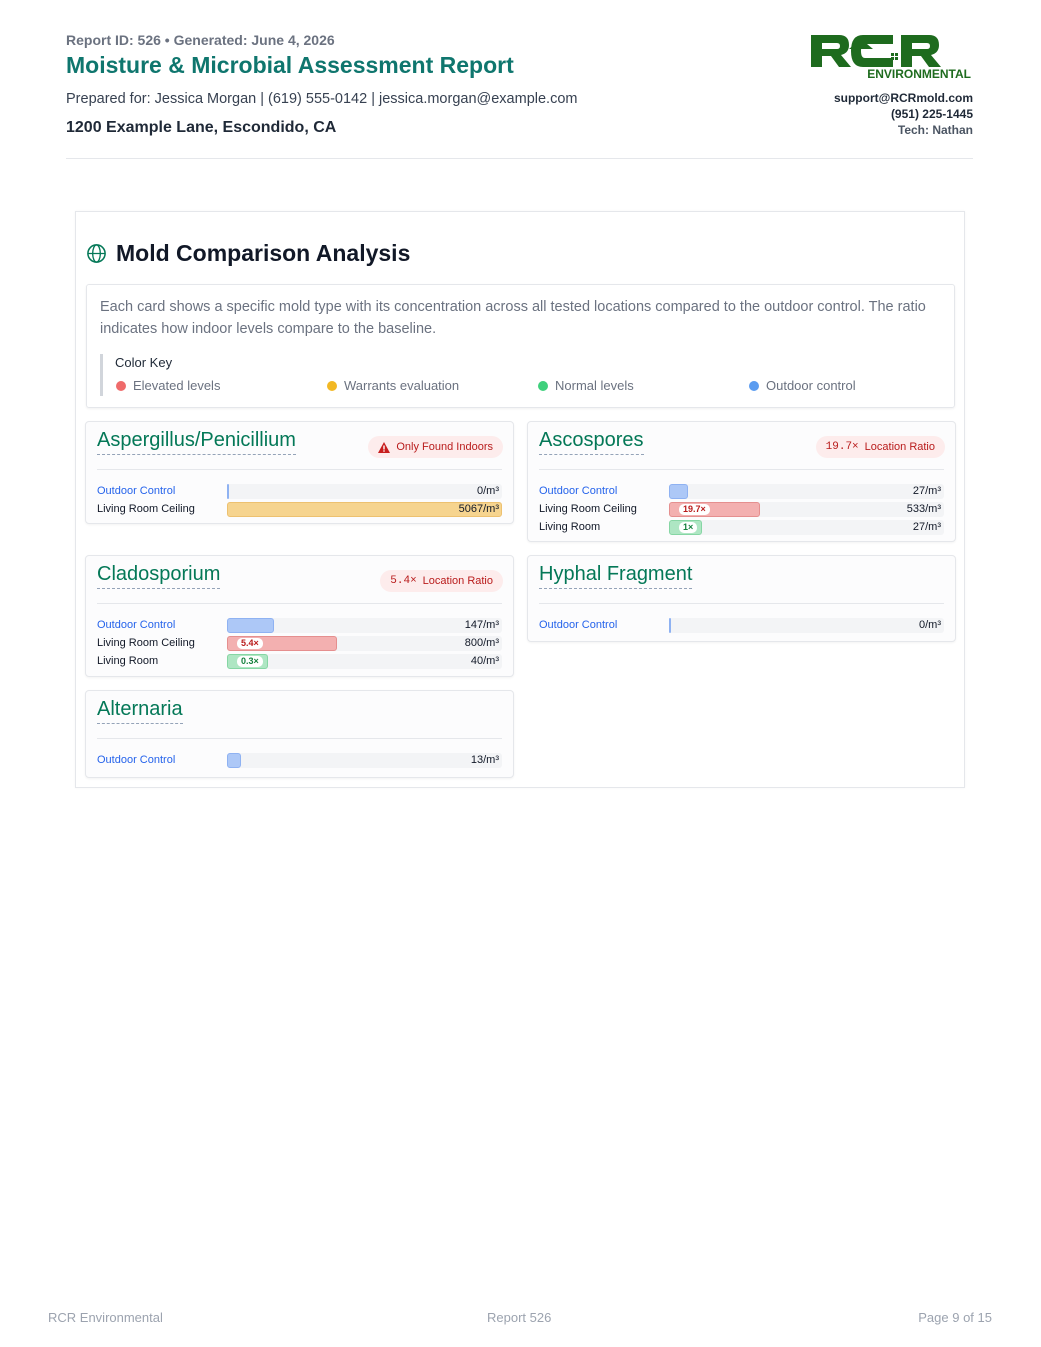 Image resolution: width=1041 pixels, height=1347 pixels. What do you see at coordinates (955, 1317) in the screenshot?
I see `footer-page: Page 9 of 15` at bounding box center [955, 1317].